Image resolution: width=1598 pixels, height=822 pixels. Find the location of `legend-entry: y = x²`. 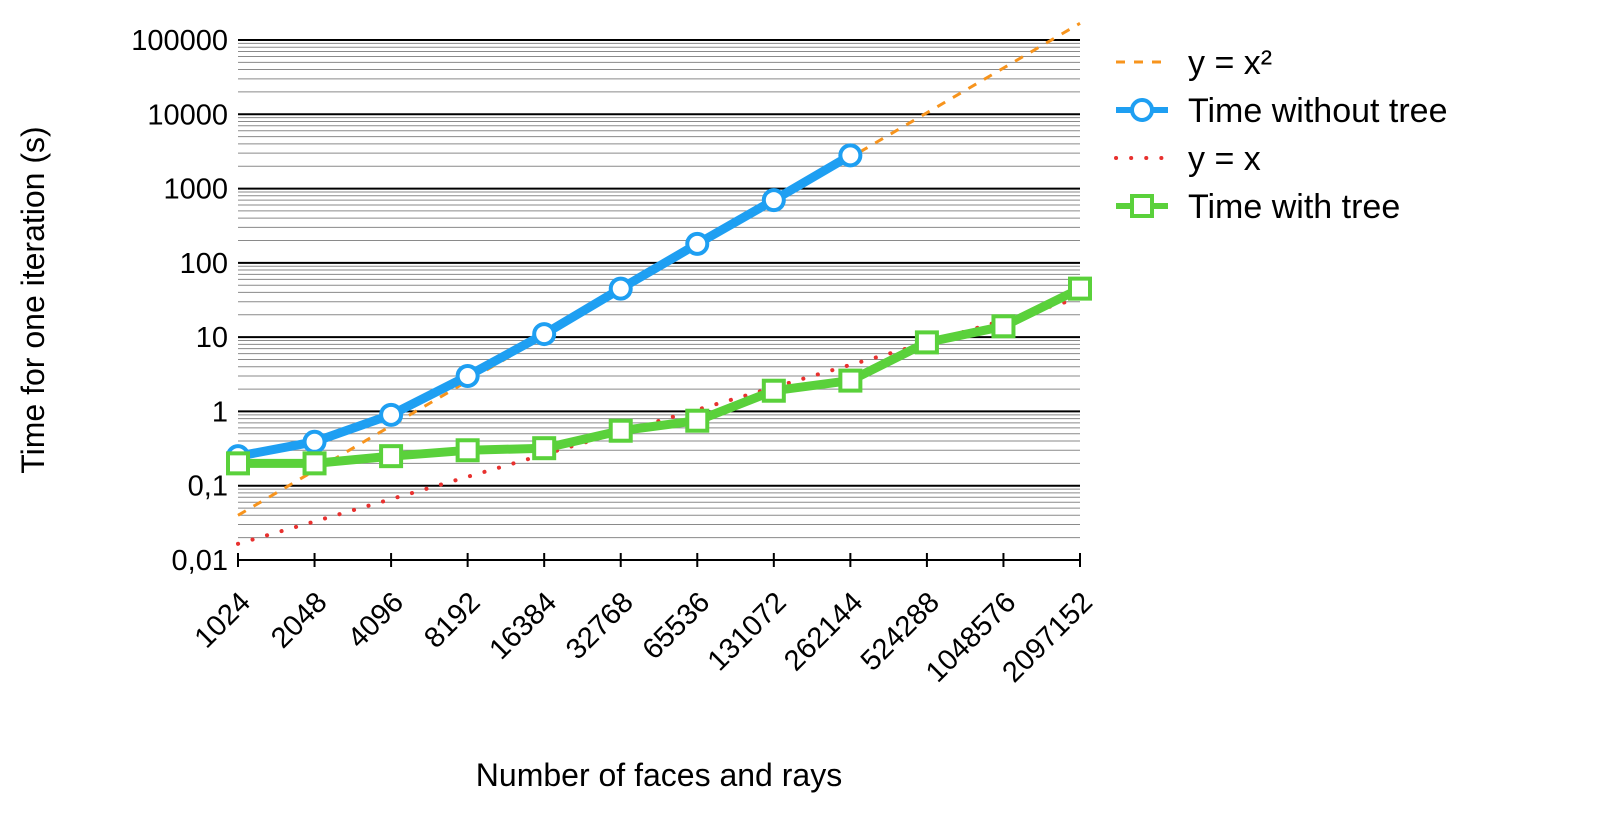

legend-entry: y = x² is located at coordinates (1194, 63).